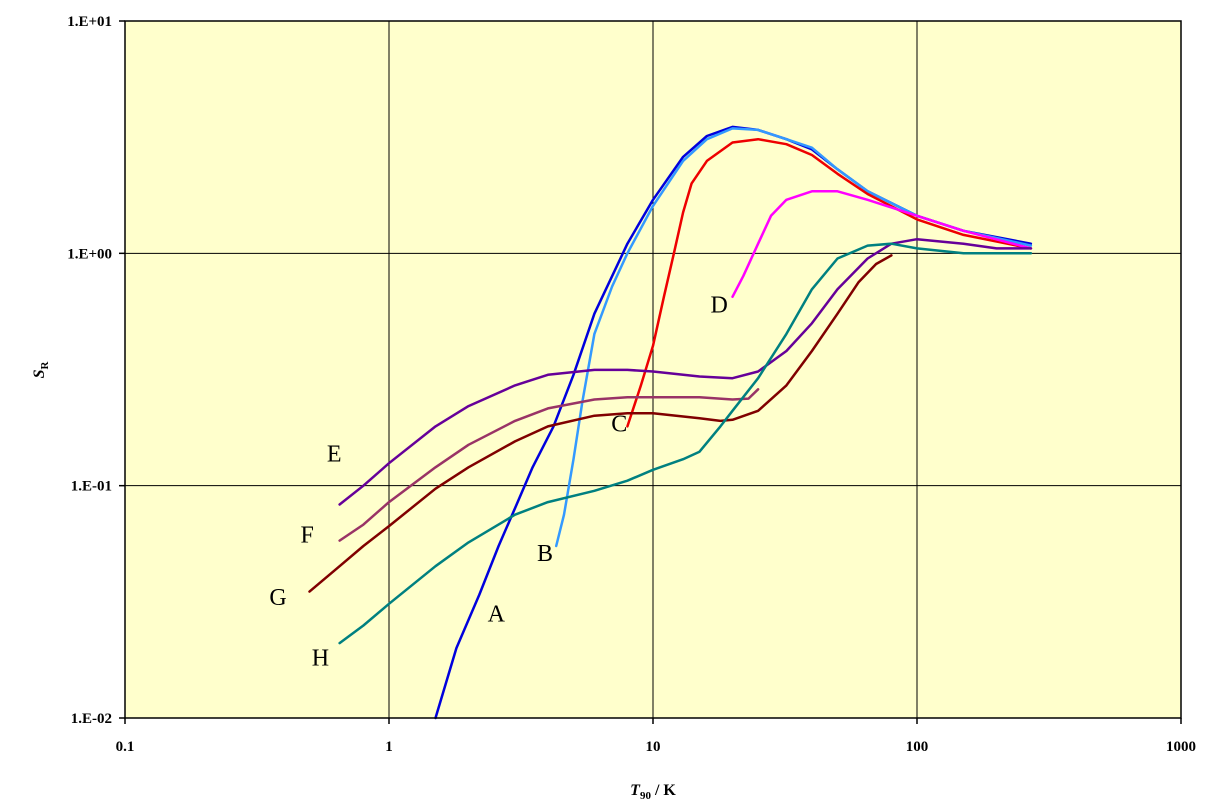 Image resolution: width=1208 pixels, height=803 pixels. What do you see at coordinates (89, 254) in the screenshot?
I see `y-tick-label: 1.E+00` at bounding box center [89, 254].